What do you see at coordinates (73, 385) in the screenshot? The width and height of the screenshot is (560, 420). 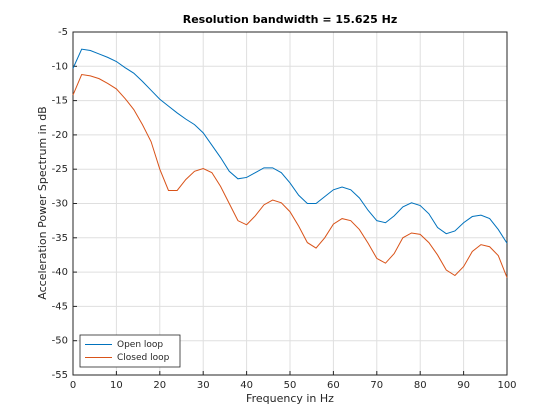 I see `x-tick-label: 0` at bounding box center [73, 385].